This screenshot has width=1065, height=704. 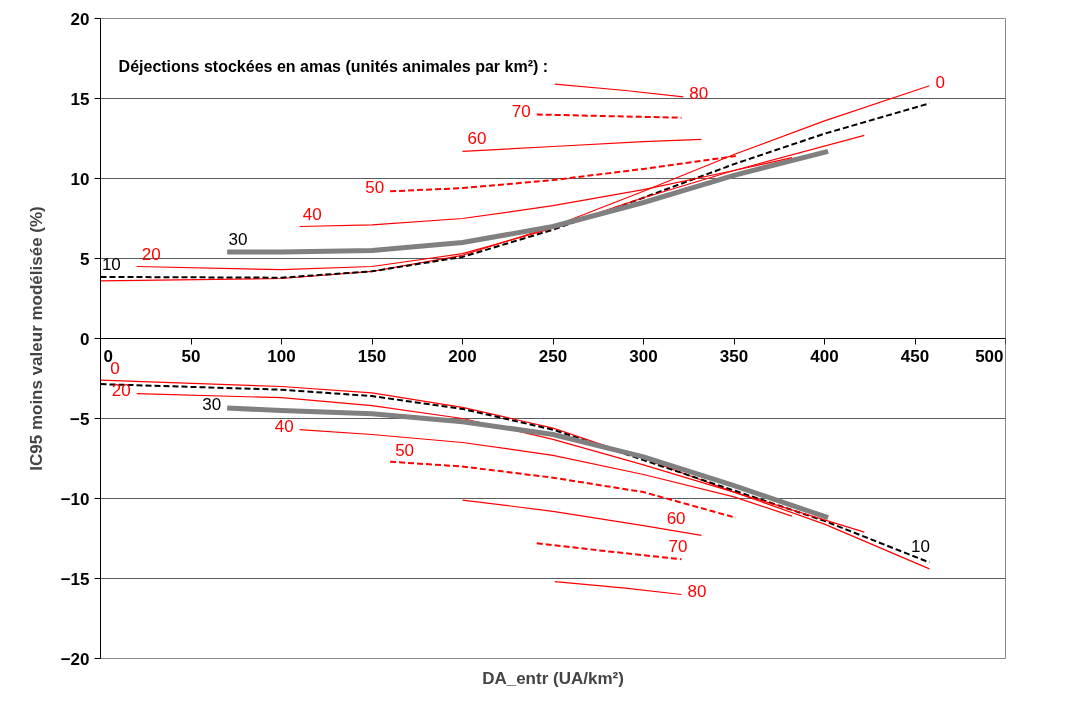 What do you see at coordinates (80, 99) in the screenshot?
I see `y-tick-label: 15` at bounding box center [80, 99].